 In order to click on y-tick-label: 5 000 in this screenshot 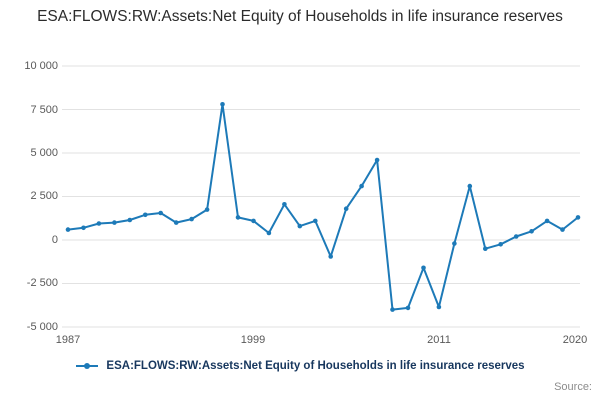, I will do `click(44, 153)`.